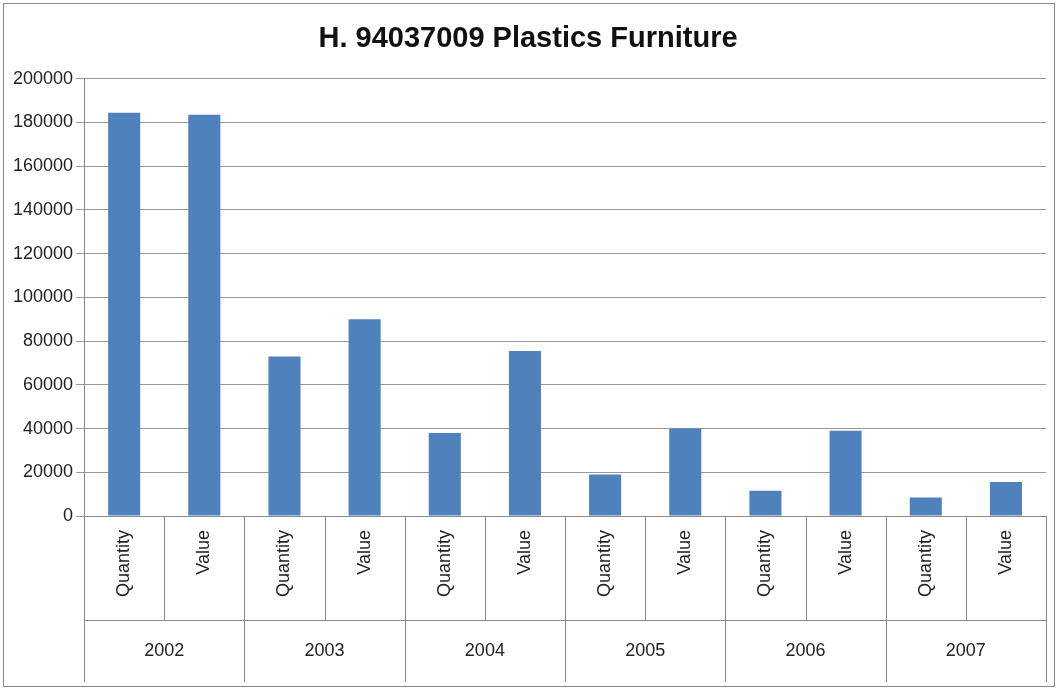 The width and height of the screenshot is (1060, 688). Describe the element at coordinates (164, 649) in the screenshot. I see `text: 2002` at that location.